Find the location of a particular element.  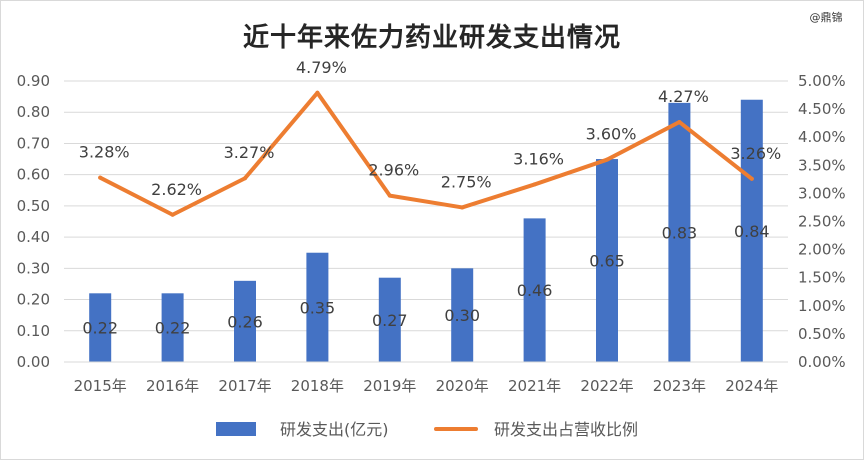

line-value-label: 3.16% is located at coordinates (538, 158).